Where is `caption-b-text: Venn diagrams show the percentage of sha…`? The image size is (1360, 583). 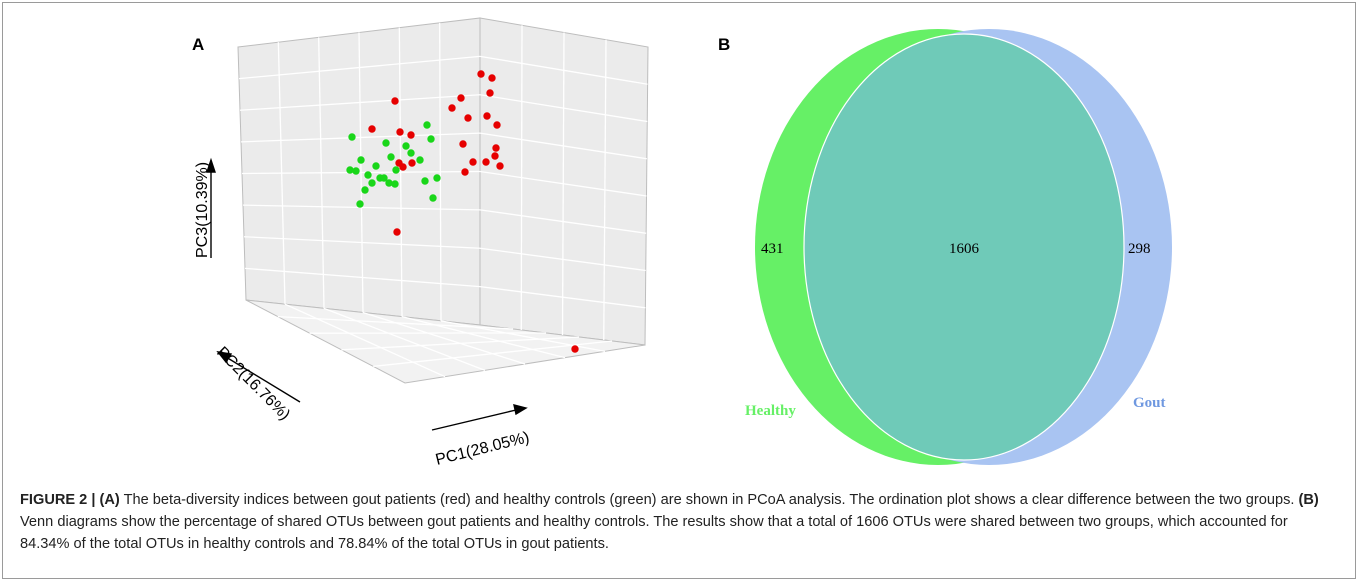 caption-b-text: Venn diagrams show the percentage of sha… is located at coordinates (654, 533).